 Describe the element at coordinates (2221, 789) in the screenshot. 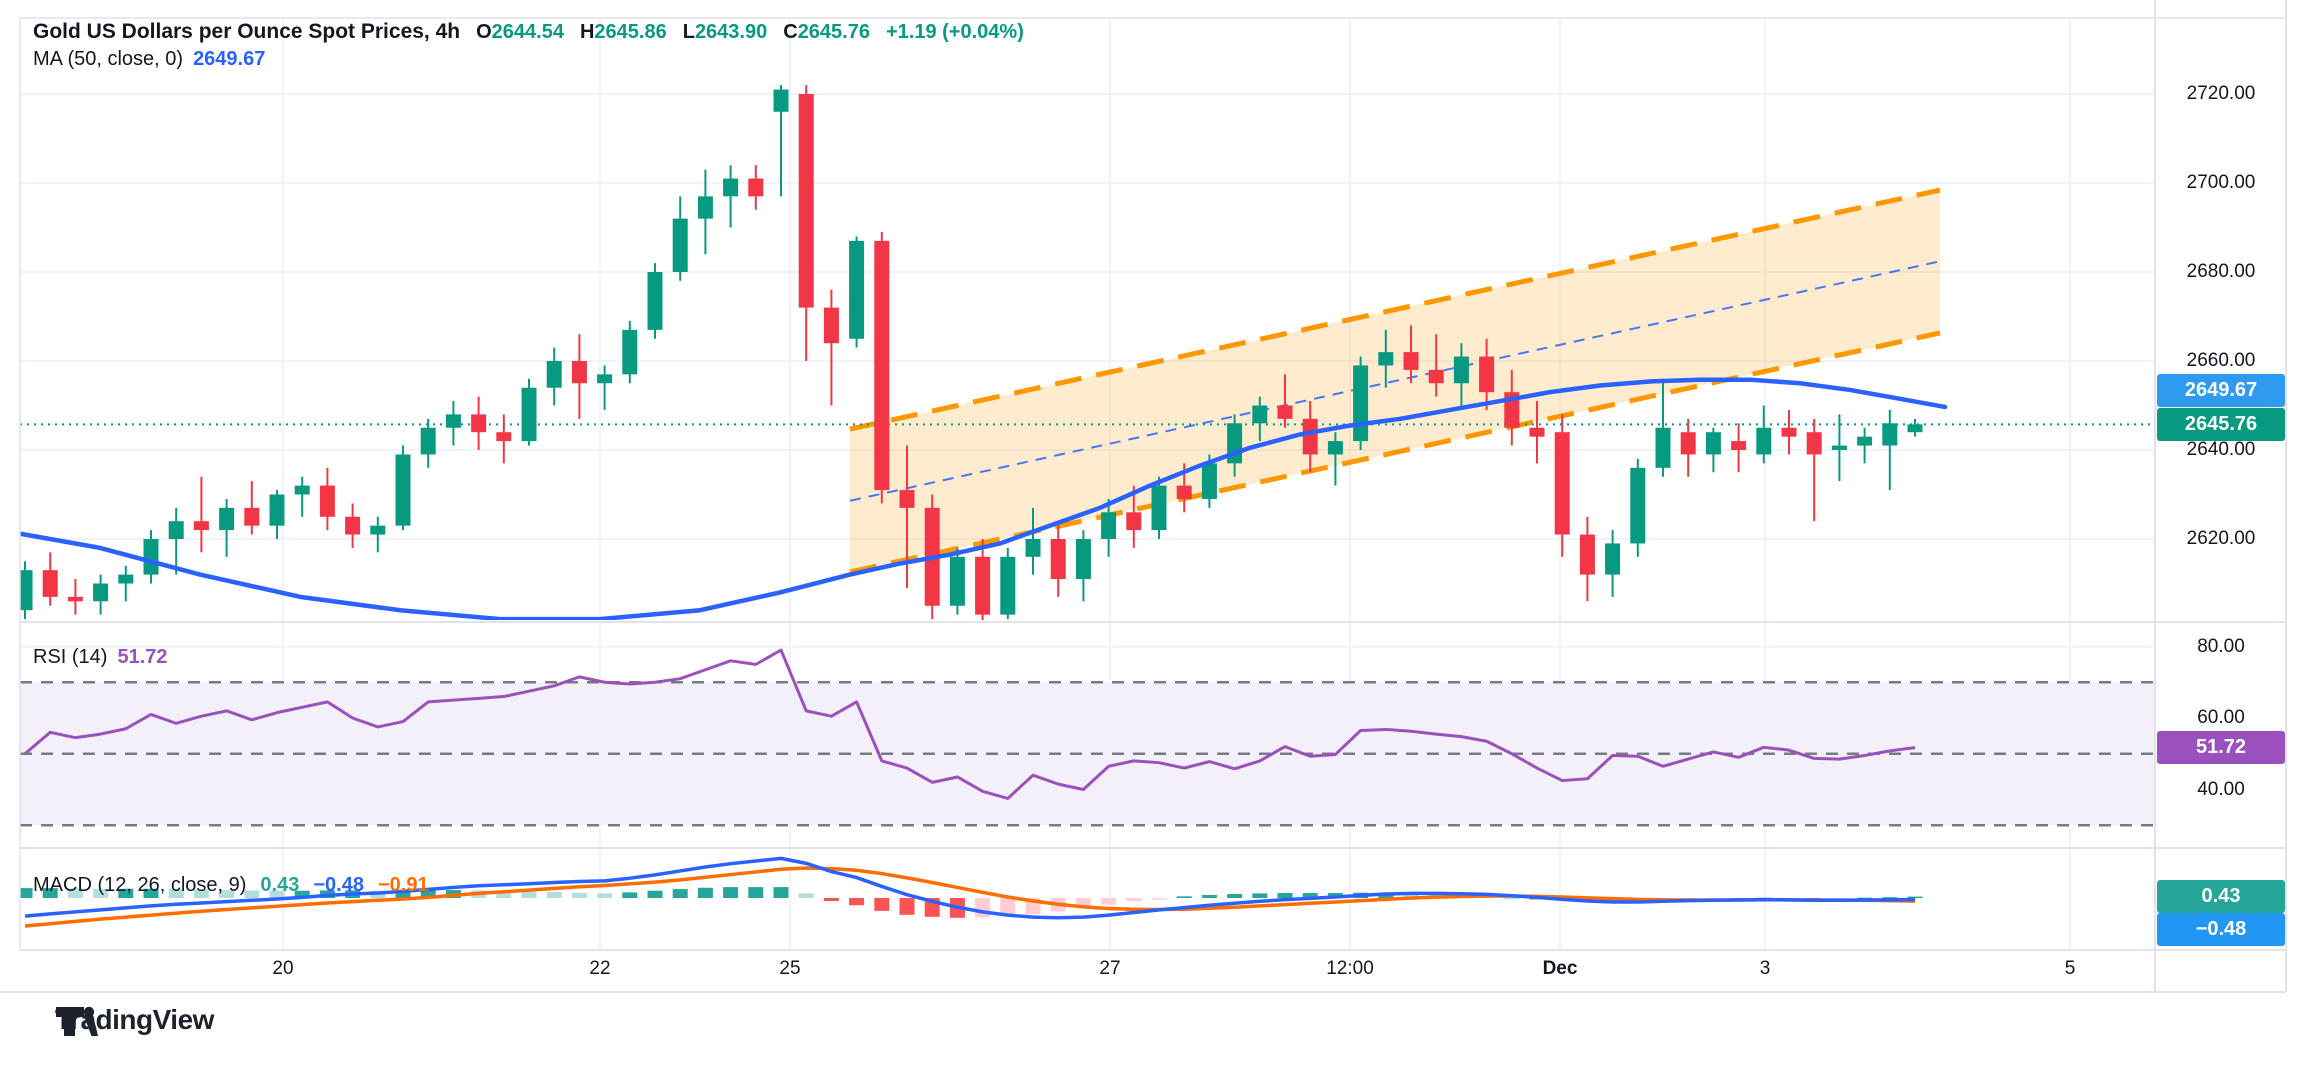

I see `price-tick-label: 40.00` at that location.